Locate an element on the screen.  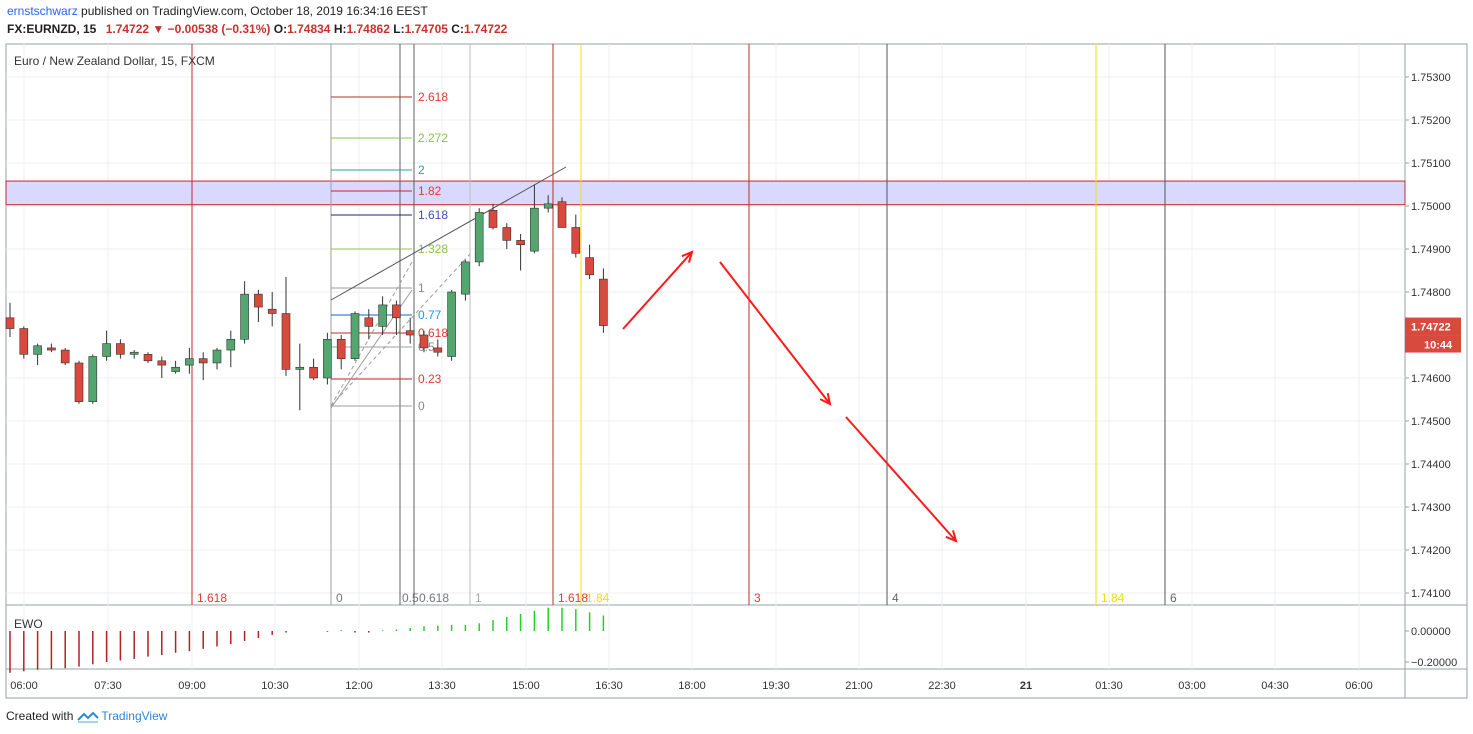
time-tick-label: 04:30 is located at coordinates (1275, 686).